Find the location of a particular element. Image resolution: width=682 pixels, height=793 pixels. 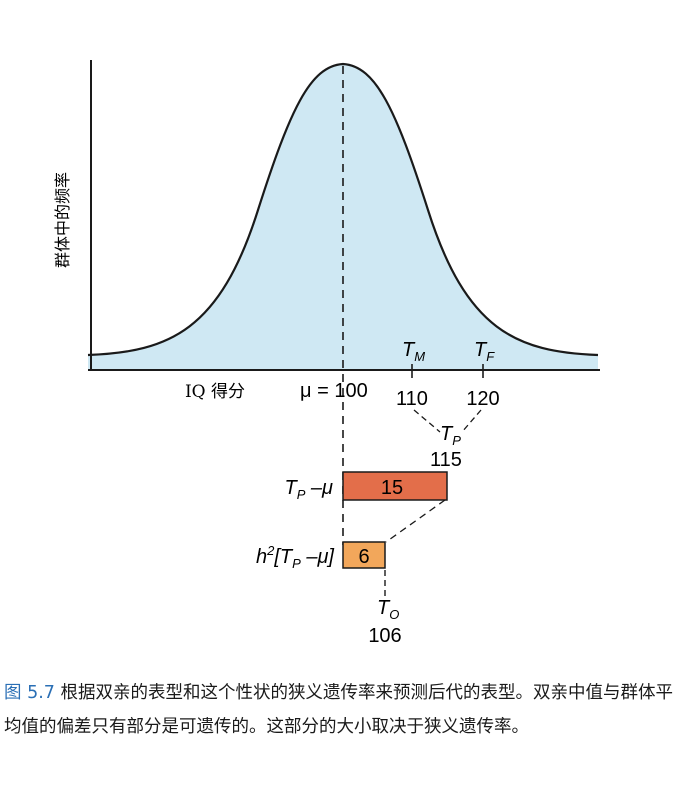

selection-differential-label: TP –μ is located at coordinates (308, 489).